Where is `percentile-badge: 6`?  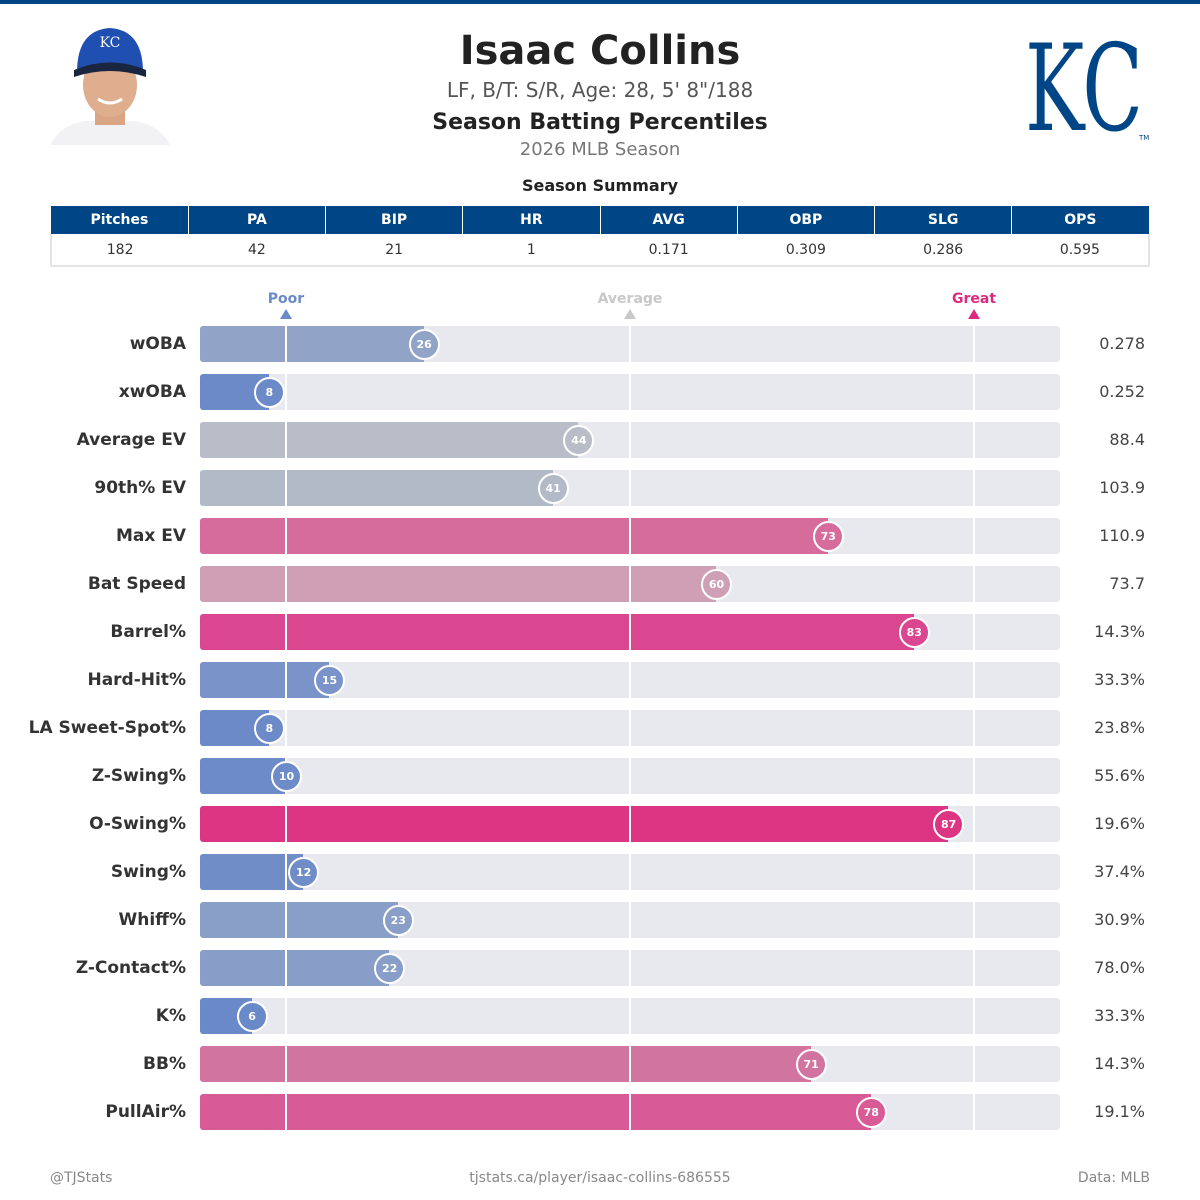
percentile-badge: 6 is located at coordinates (252, 1016).